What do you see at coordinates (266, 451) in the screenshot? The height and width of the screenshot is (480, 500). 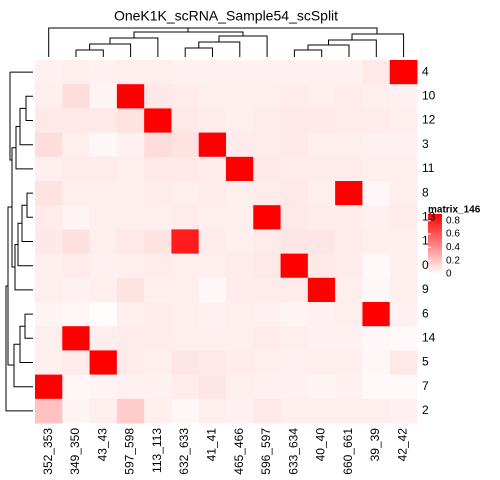 I see `column-label: 596_597` at bounding box center [266, 451].